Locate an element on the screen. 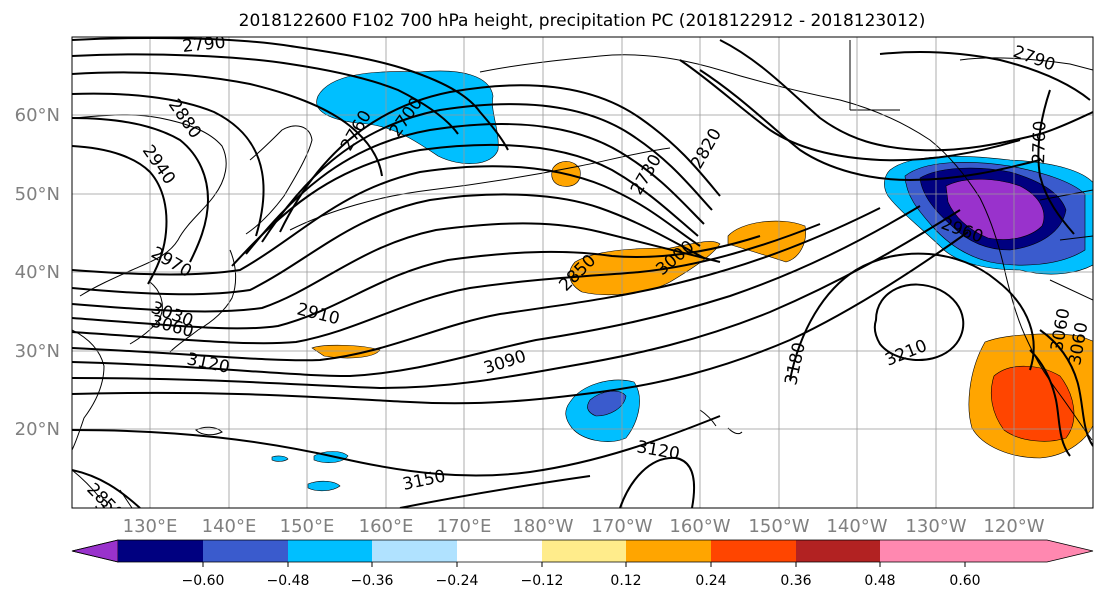 This screenshot has height=605, width=1105. lat-label-30n: 30°N is located at coordinates (37, 351).